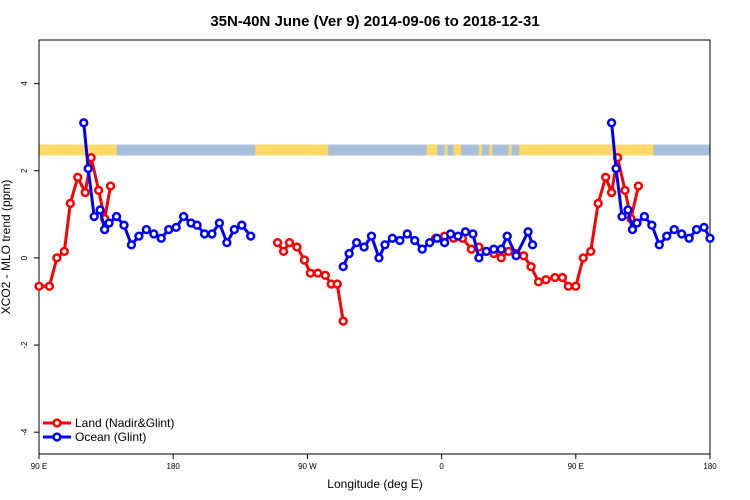  Describe the element at coordinates (24, 170) in the screenshot. I see `y-tick-label: 2` at that location.